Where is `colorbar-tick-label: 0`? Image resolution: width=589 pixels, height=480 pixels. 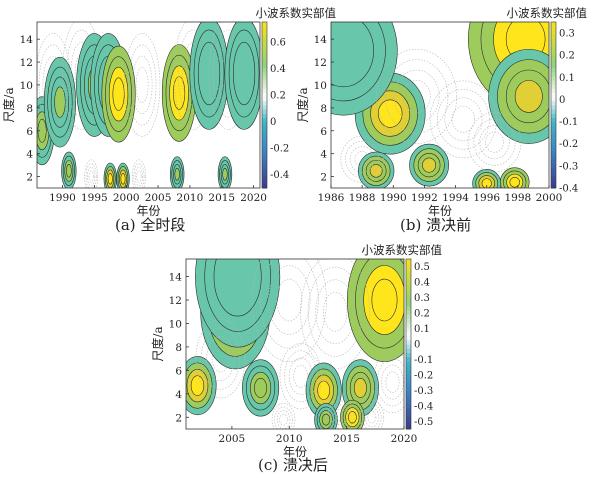 colorbar-tick-label: 0 is located at coordinates (417, 345).